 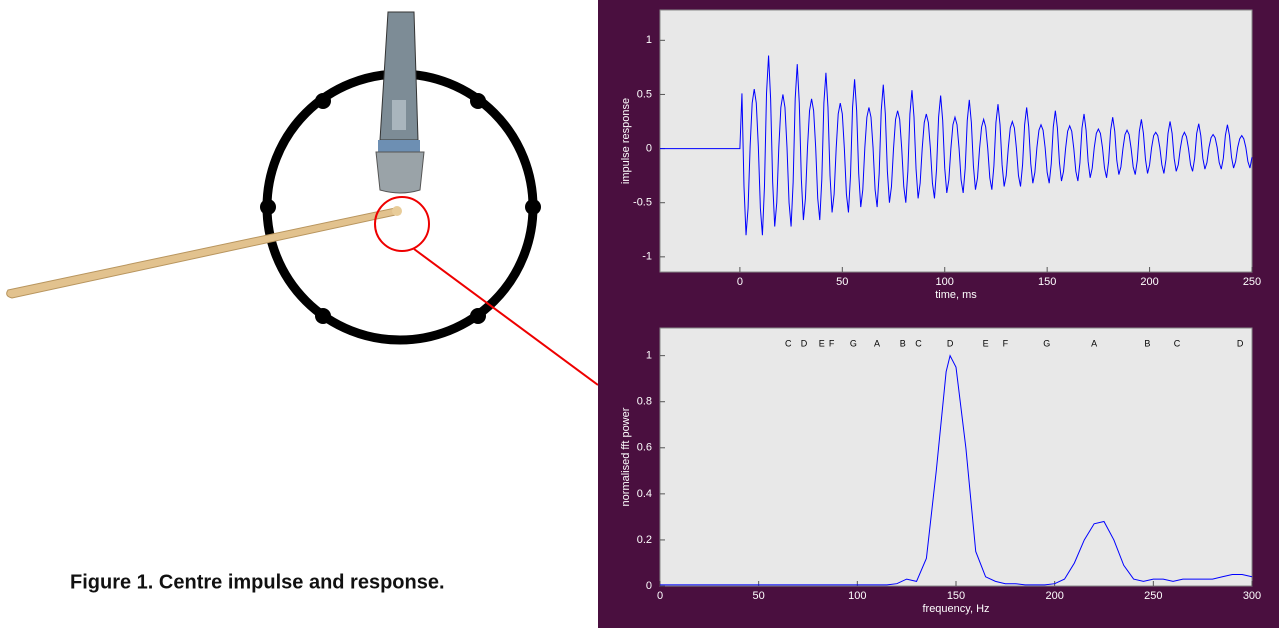 What do you see at coordinates (644, 494) in the screenshot?
I see `y-tick-label: 0.4` at bounding box center [644, 494].